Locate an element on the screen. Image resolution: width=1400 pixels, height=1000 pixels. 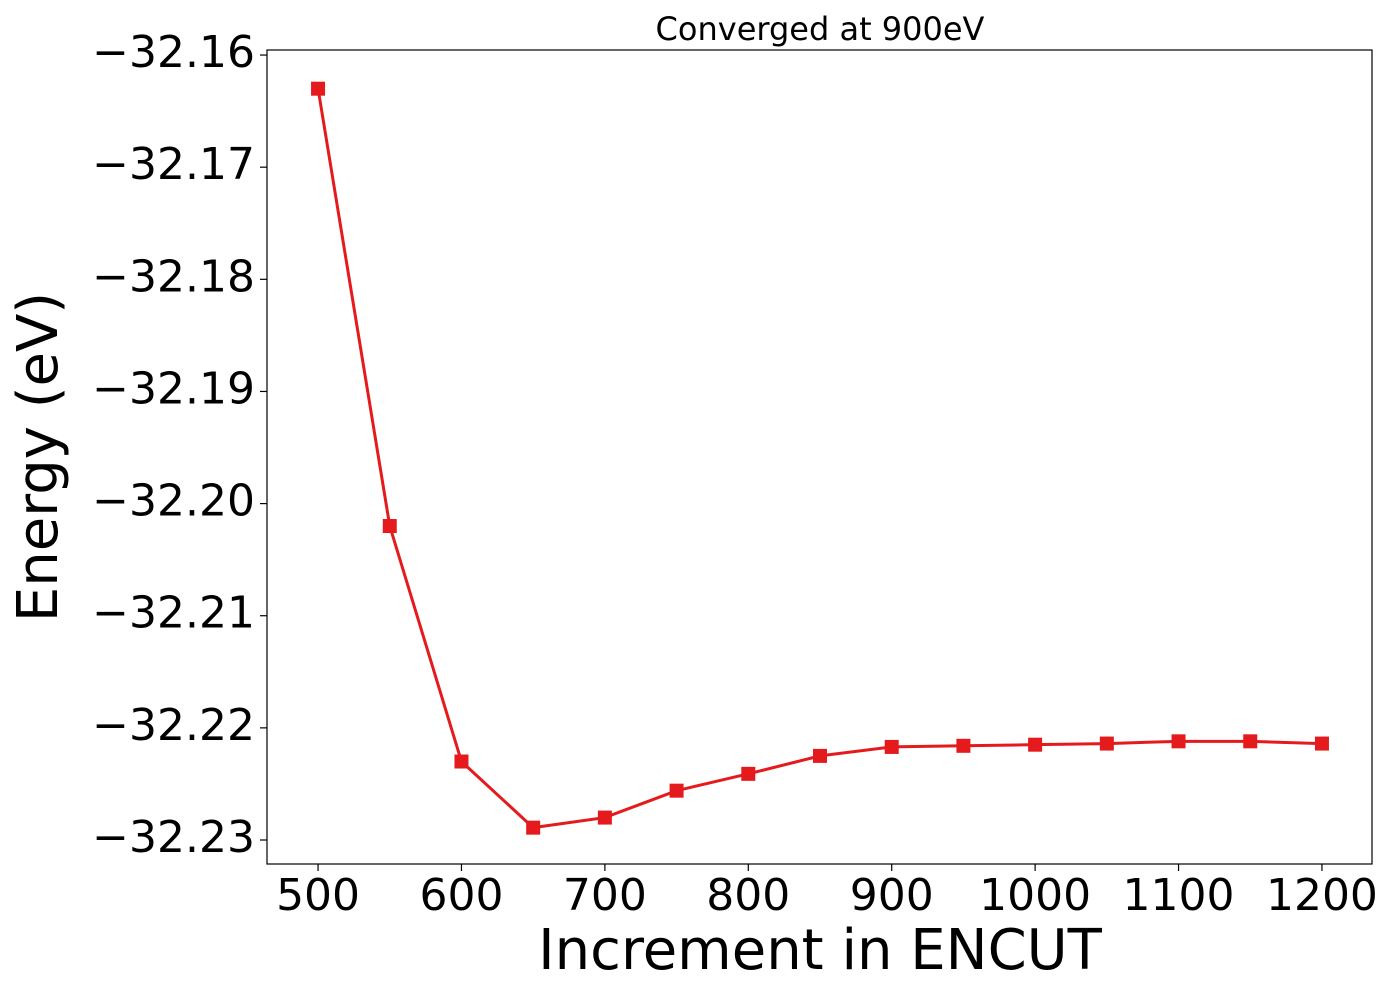
chart-title: Converged at 900eV is located at coordinates (820, 29).